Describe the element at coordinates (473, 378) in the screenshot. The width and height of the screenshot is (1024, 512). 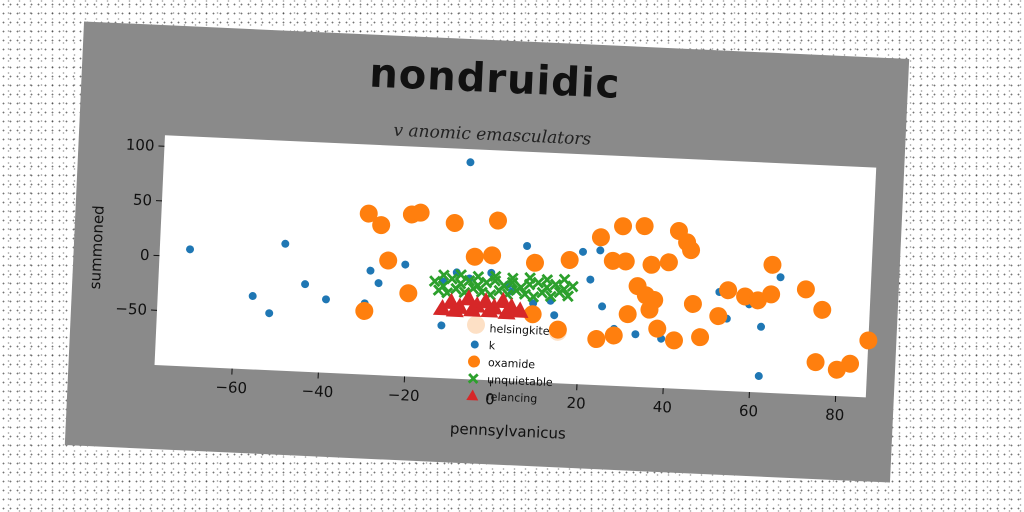
I see `legend-marker-unquietable` at that location.